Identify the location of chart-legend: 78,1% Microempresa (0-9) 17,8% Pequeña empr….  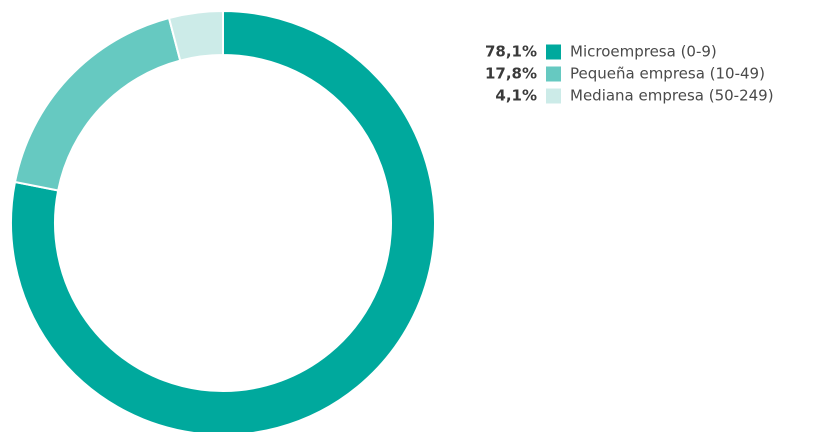
(629, 74).